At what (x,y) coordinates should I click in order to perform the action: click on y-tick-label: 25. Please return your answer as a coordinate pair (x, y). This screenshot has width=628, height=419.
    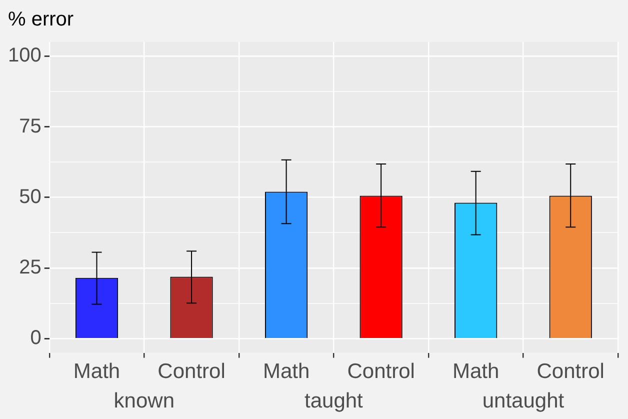
    Looking at the image, I should click on (30, 267).